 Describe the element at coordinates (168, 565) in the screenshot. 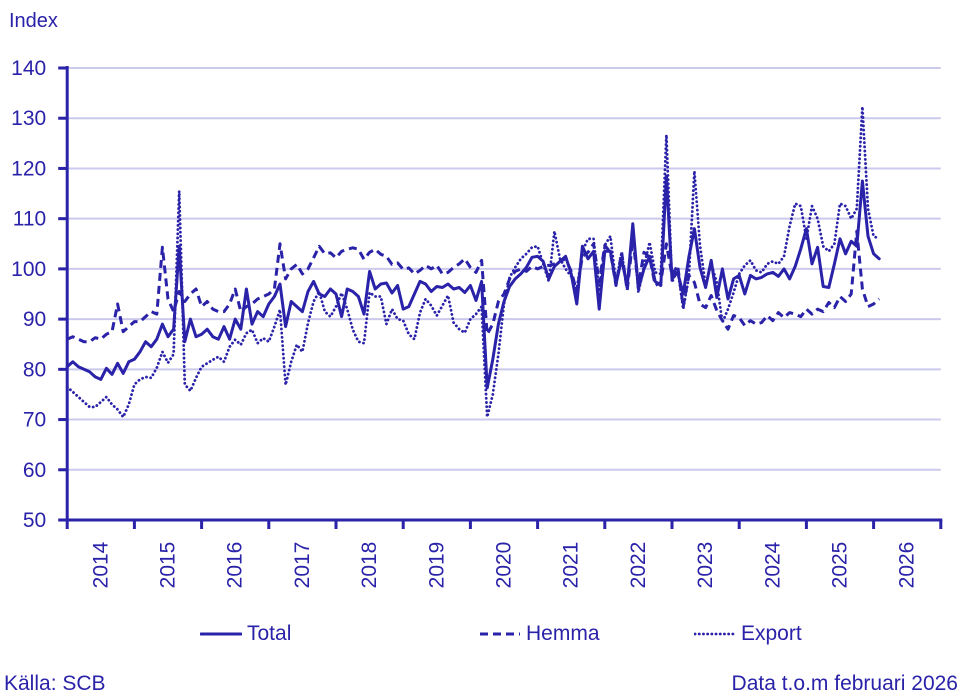

I see `x-tick-label: 2015` at that location.